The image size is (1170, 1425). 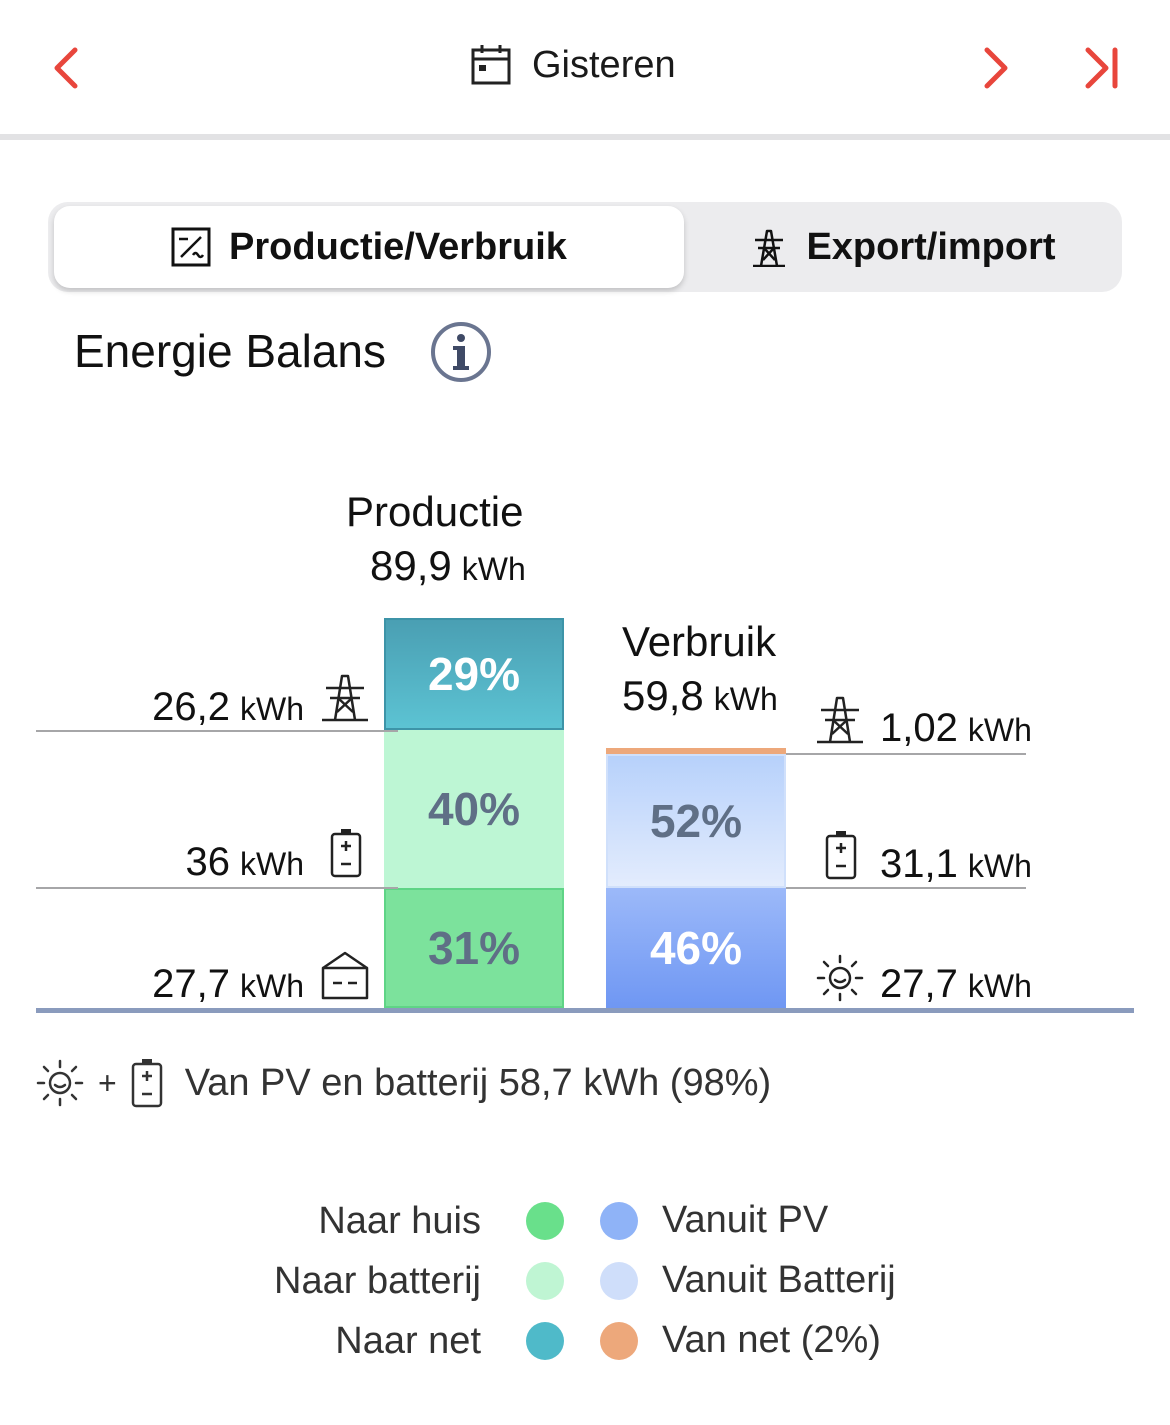 I want to click on production-percent-naar-huis: 31%, so click(x=474, y=948).